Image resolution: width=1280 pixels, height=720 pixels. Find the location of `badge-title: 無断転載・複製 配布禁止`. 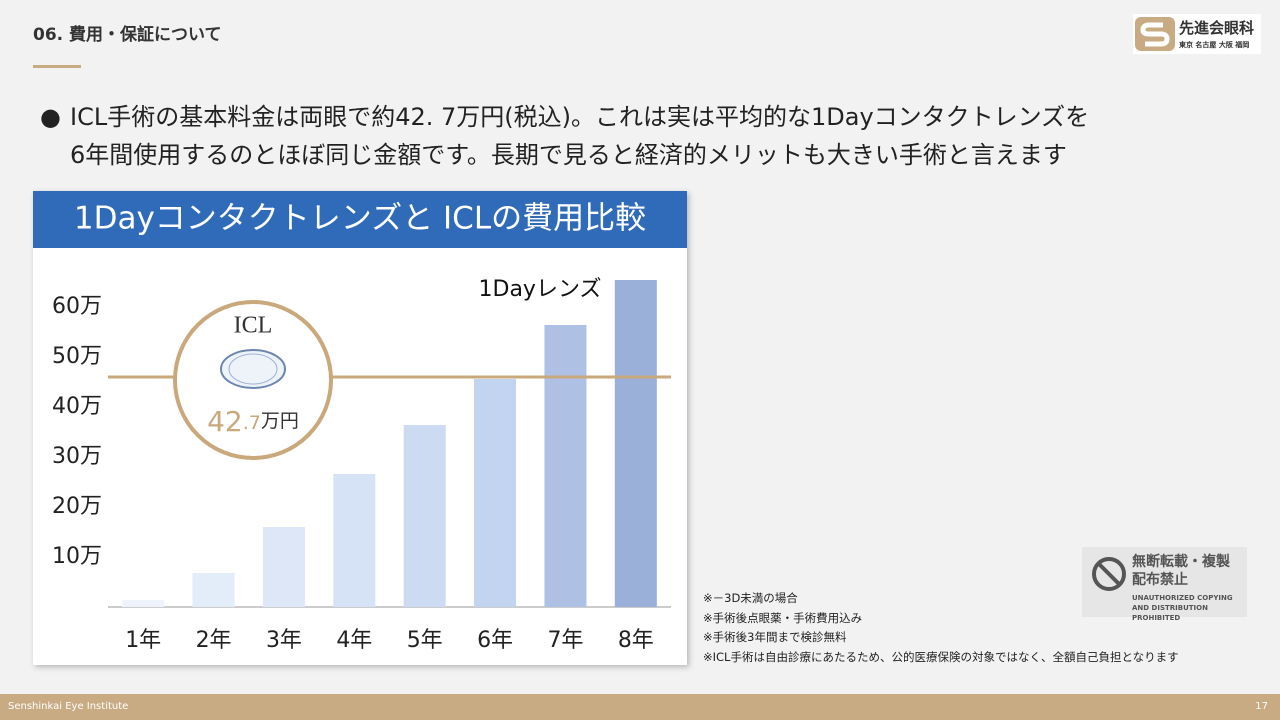

badge-title: 無断転載・複製 配布禁止 is located at coordinates (1181, 571).